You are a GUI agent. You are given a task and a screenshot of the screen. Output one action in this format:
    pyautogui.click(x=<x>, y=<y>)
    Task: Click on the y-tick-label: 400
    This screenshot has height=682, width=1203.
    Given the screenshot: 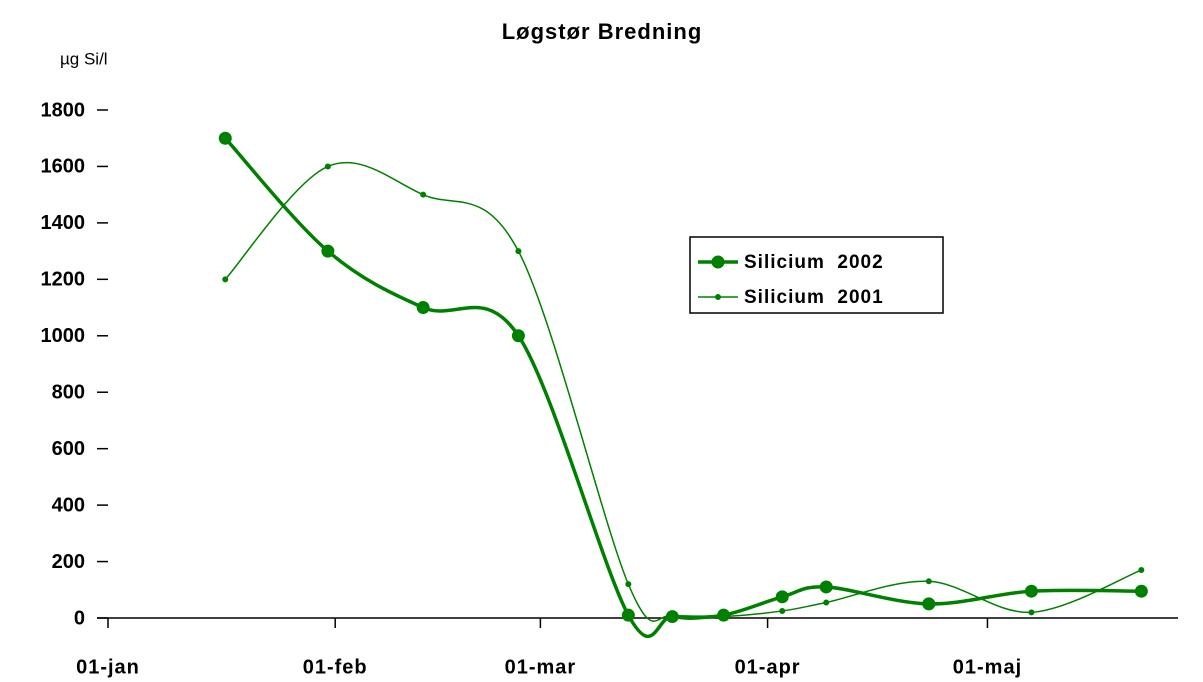 What is the action you would take?
    pyautogui.click(x=68, y=505)
    